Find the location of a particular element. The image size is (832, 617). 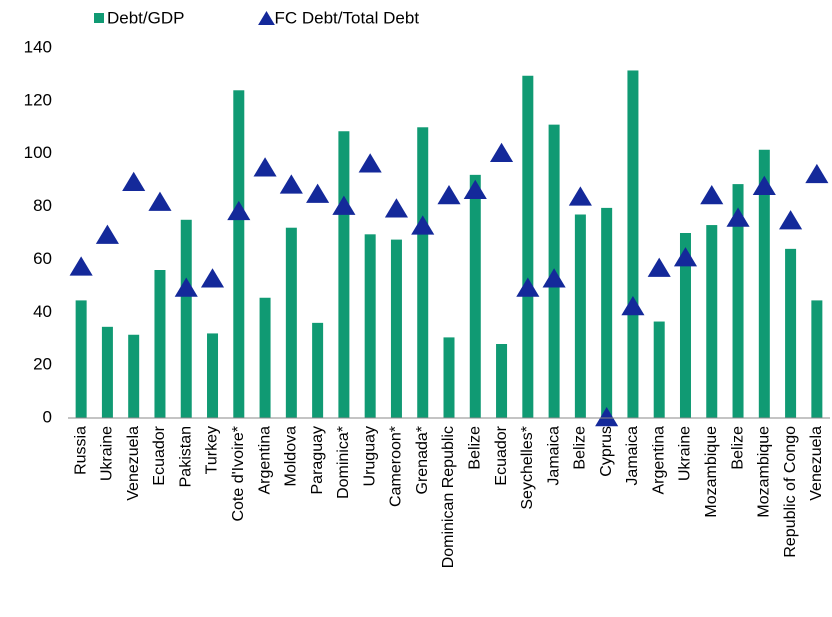

x-tick-label: Uruguay is located at coordinates (369, 456).